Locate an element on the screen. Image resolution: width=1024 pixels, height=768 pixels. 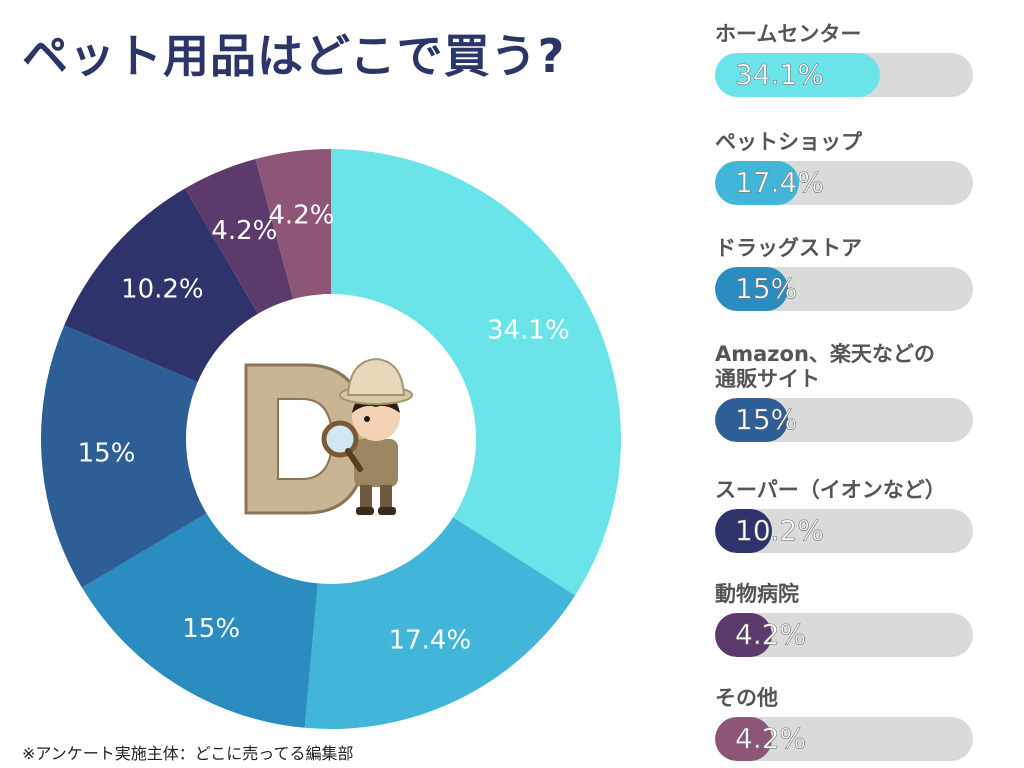
legend-item-7: その他 4.2% is located at coordinates (844, 723).